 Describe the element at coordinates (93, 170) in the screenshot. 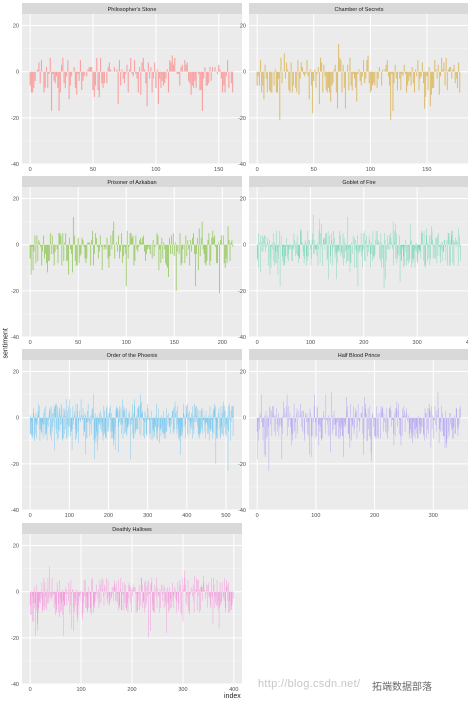

I see `x-tick-label: 50` at that location.